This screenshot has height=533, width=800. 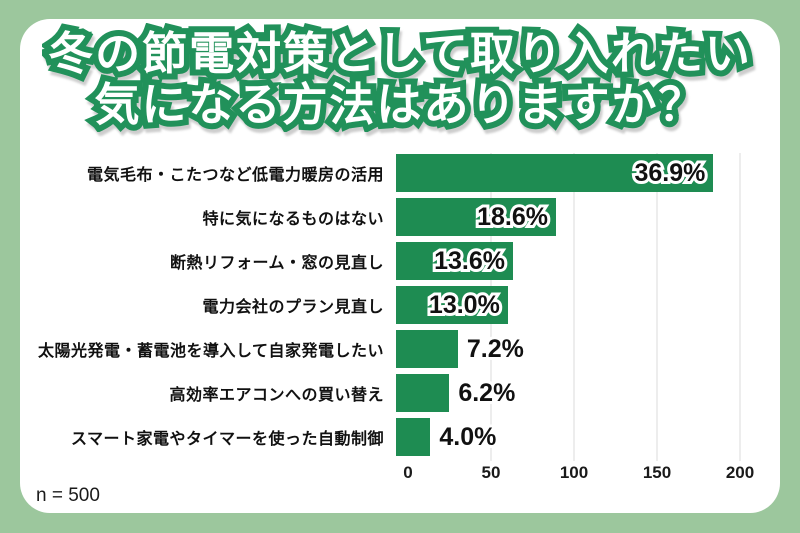 I want to click on value-label: 7.2%, so click(x=495, y=349).